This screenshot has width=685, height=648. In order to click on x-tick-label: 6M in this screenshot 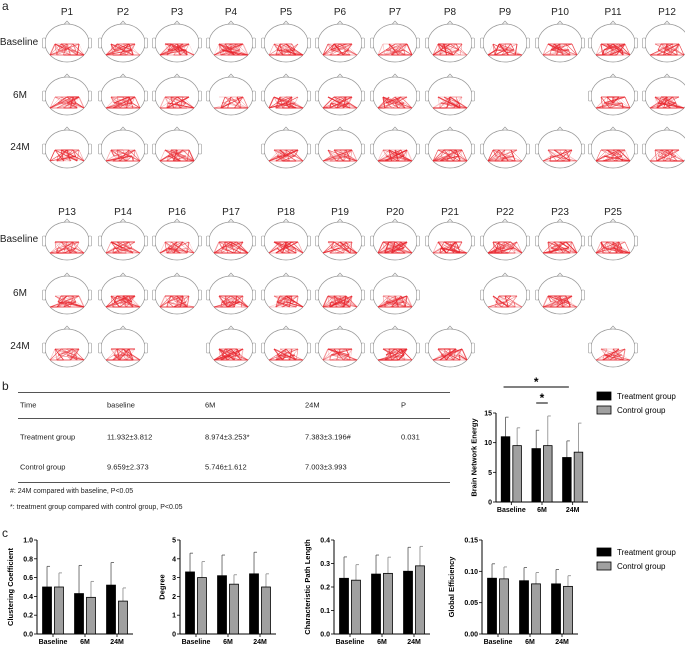, I will do `click(530, 642)`.